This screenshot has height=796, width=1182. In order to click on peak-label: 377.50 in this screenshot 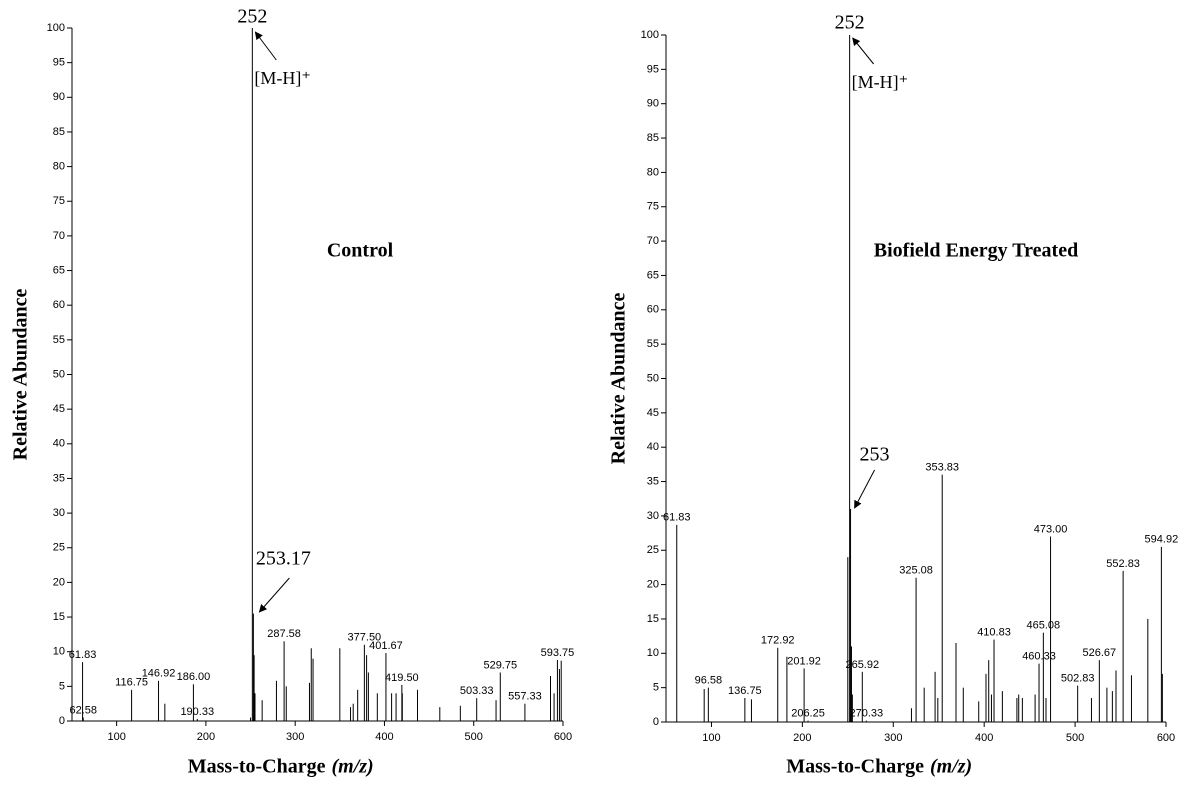, I will do `click(365, 638)`.